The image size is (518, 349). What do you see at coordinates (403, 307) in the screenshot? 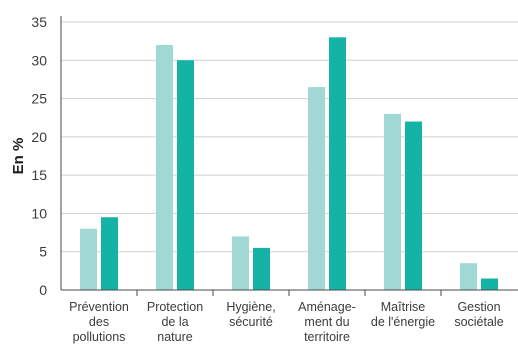
I see `category-label-line: Maîtrise` at bounding box center [403, 307].